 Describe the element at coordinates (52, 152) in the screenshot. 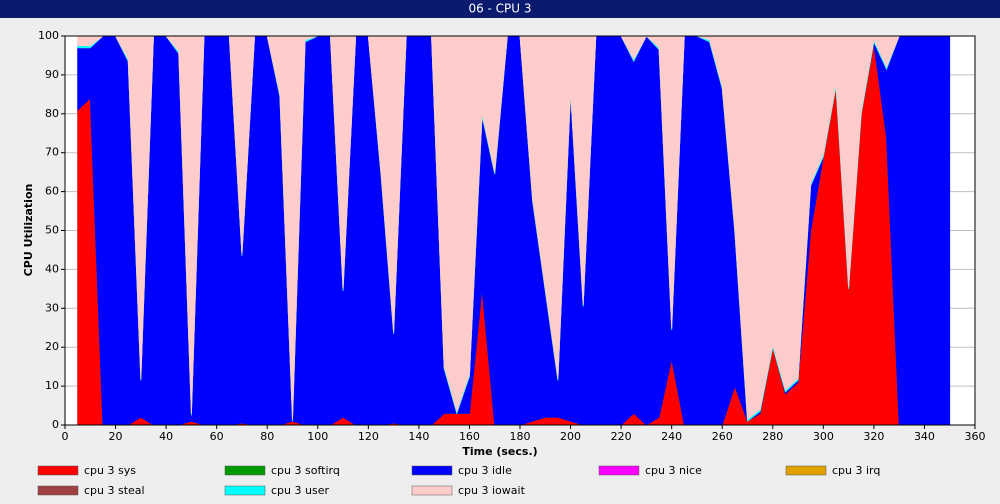

I see `y-tick-label: 70` at that location.